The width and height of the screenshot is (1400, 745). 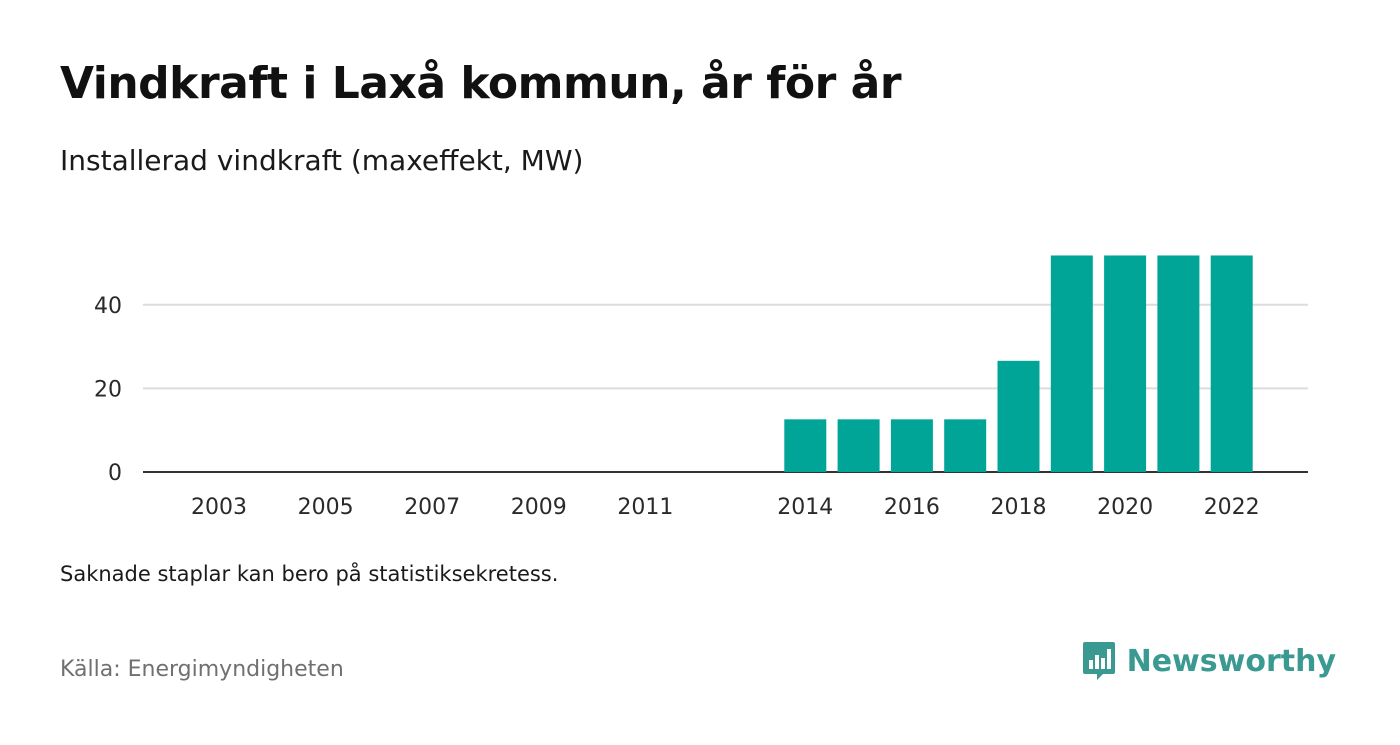 I want to click on bar-2018, so click(x=1018, y=416).